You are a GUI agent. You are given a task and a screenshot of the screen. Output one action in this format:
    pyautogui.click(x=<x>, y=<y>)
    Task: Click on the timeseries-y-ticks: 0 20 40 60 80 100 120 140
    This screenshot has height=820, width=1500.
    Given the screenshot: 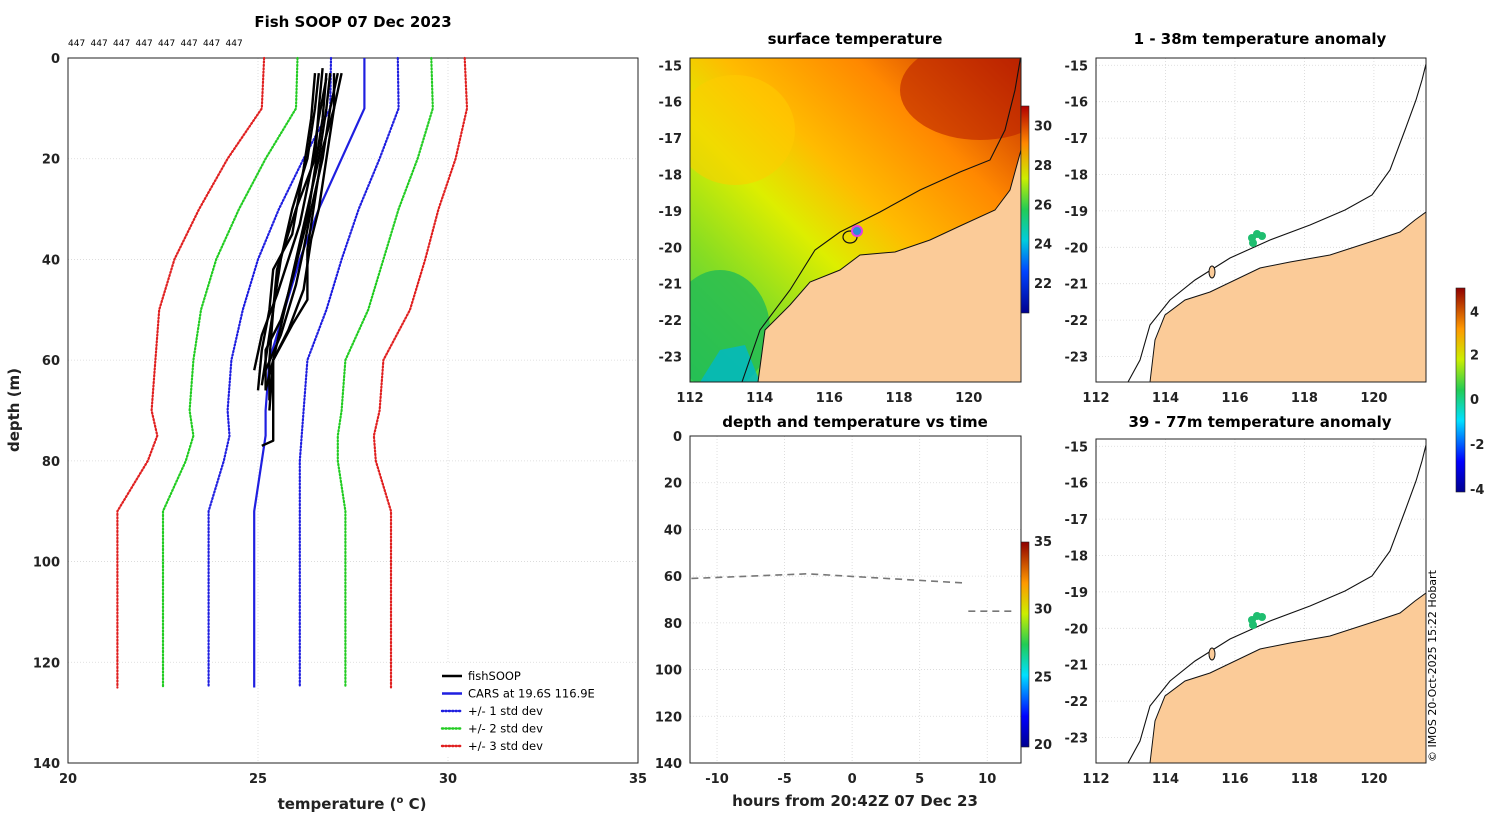 What is the action you would take?
    pyautogui.click(x=668, y=601)
    